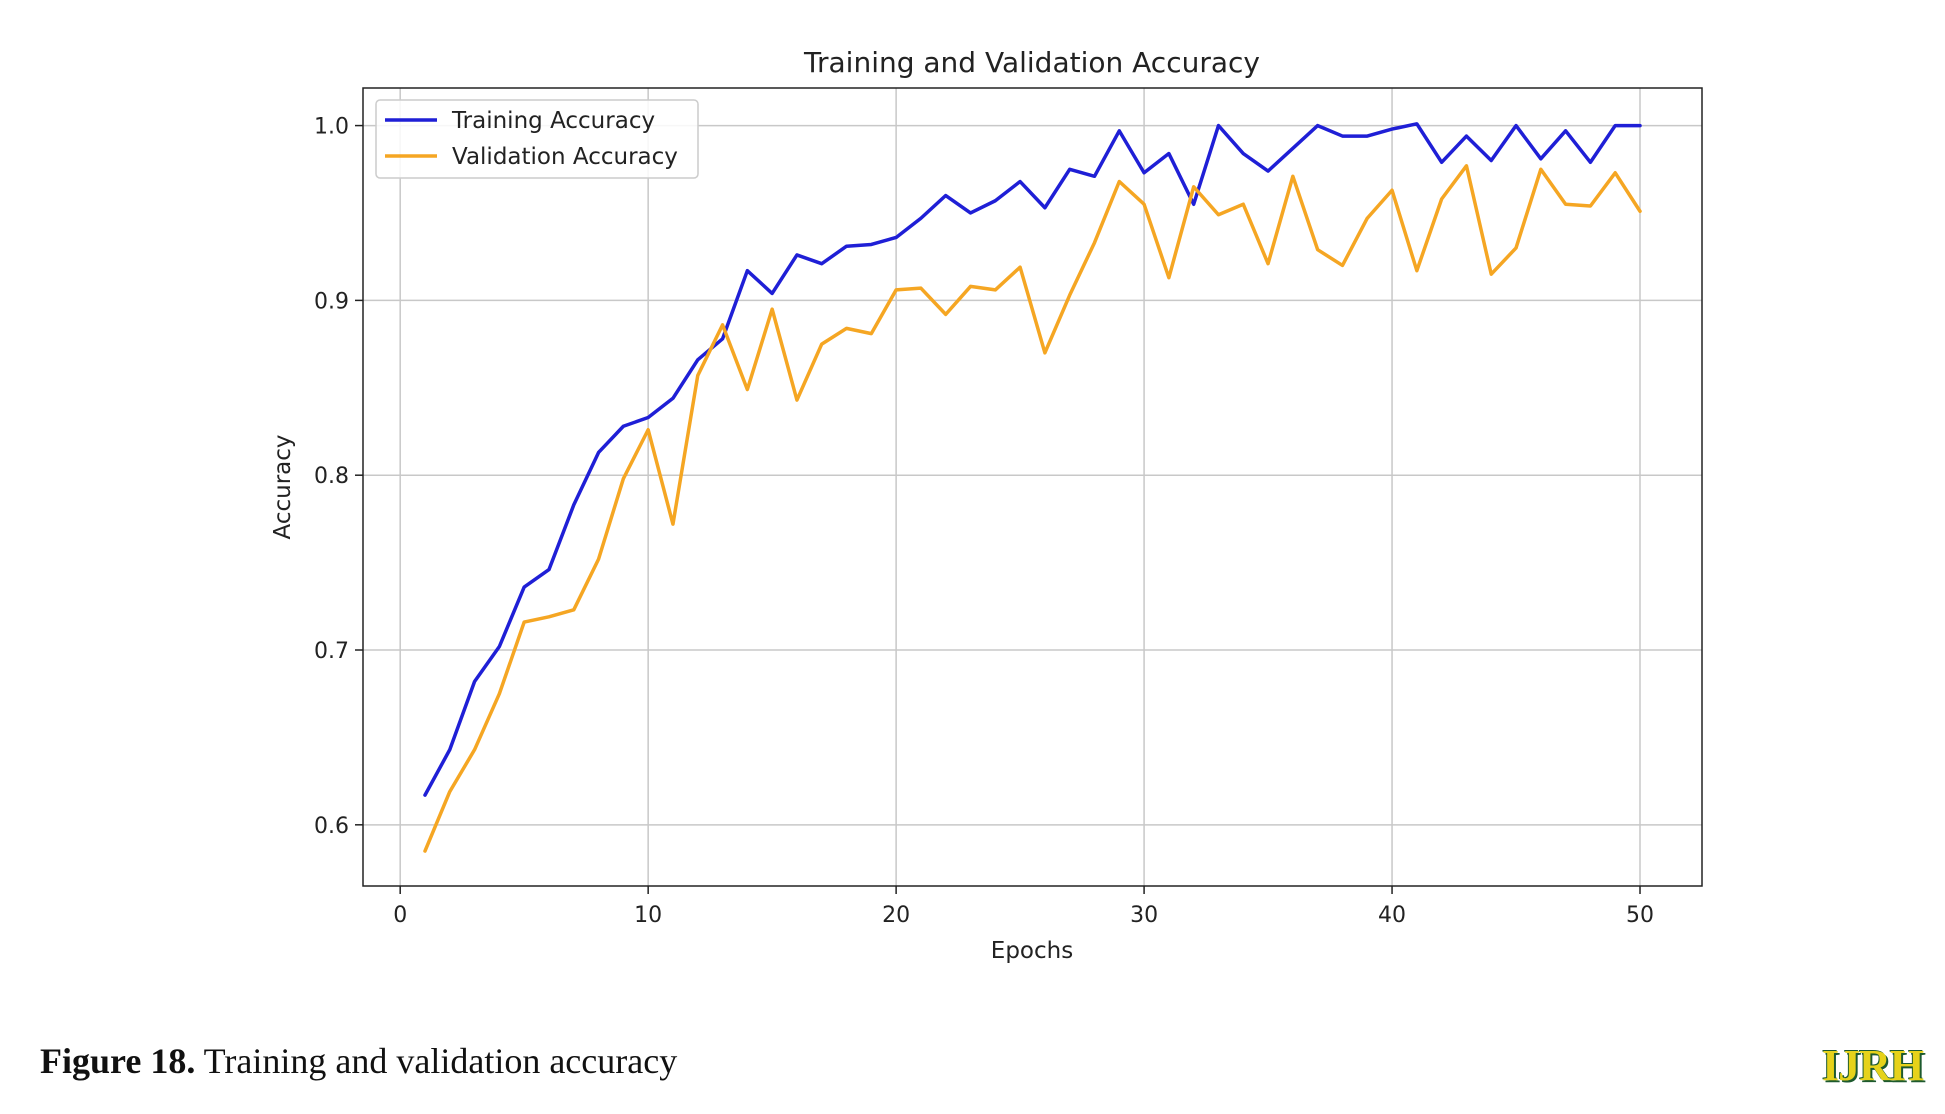 This screenshot has width=1945, height=1114. Describe the element at coordinates (436, 1061) in the screenshot. I see `figure-caption-text: Training and validation accuracy` at that location.